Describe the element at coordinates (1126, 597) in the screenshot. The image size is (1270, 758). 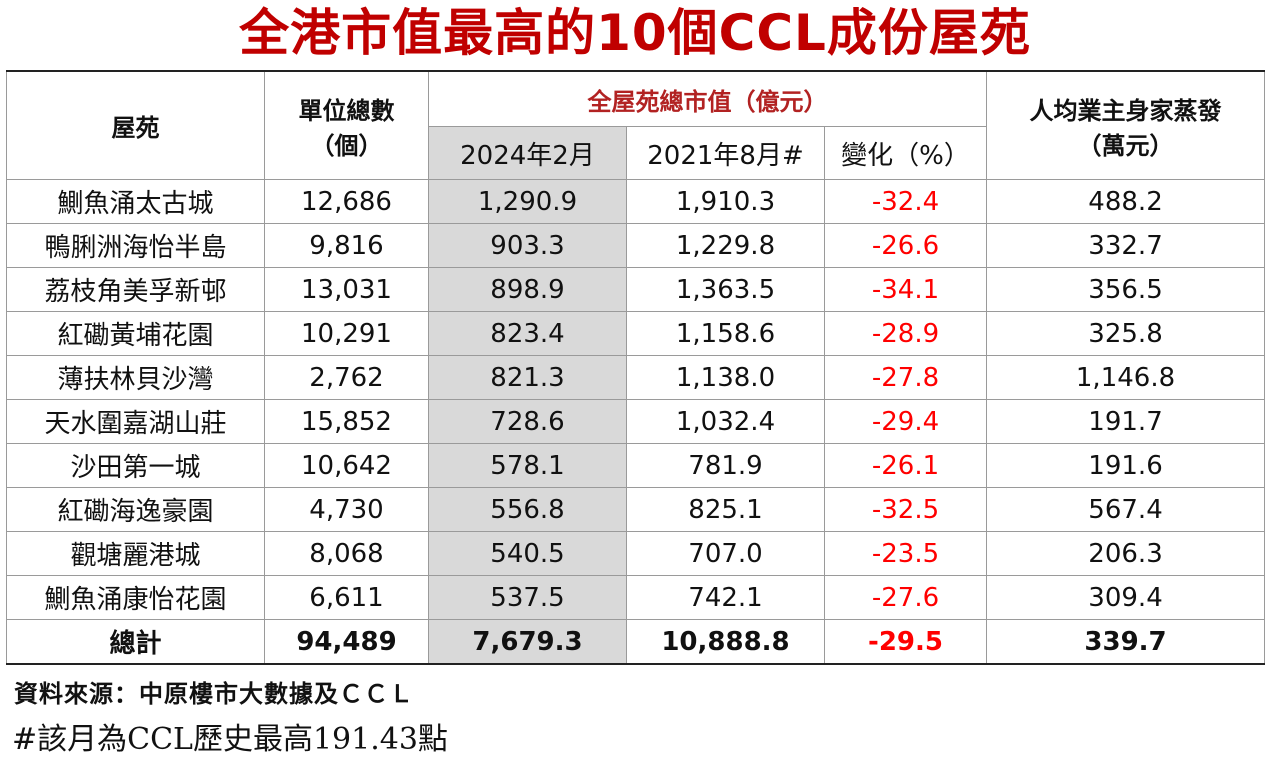
I see `per-owner-cell: 309.4` at that location.